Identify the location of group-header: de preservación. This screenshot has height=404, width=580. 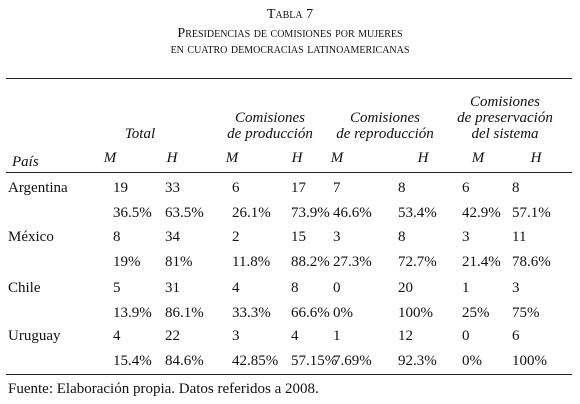
(505, 118).